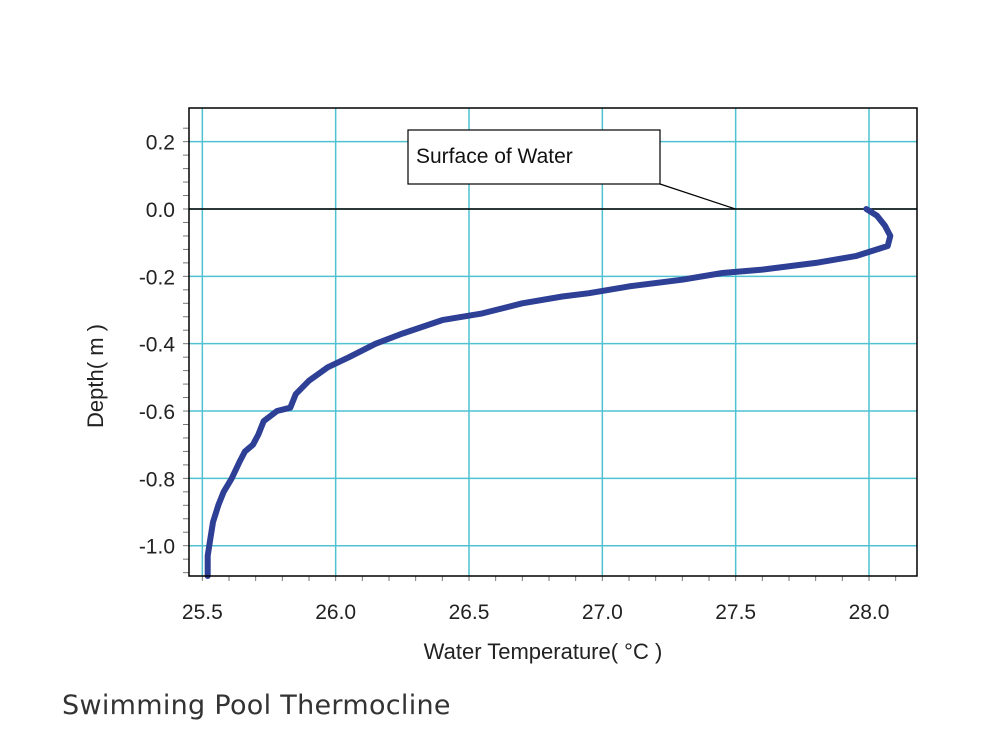 The image size is (985, 736). I want to click on x-axis-title: Water Temperature( °C ), so click(543, 651).